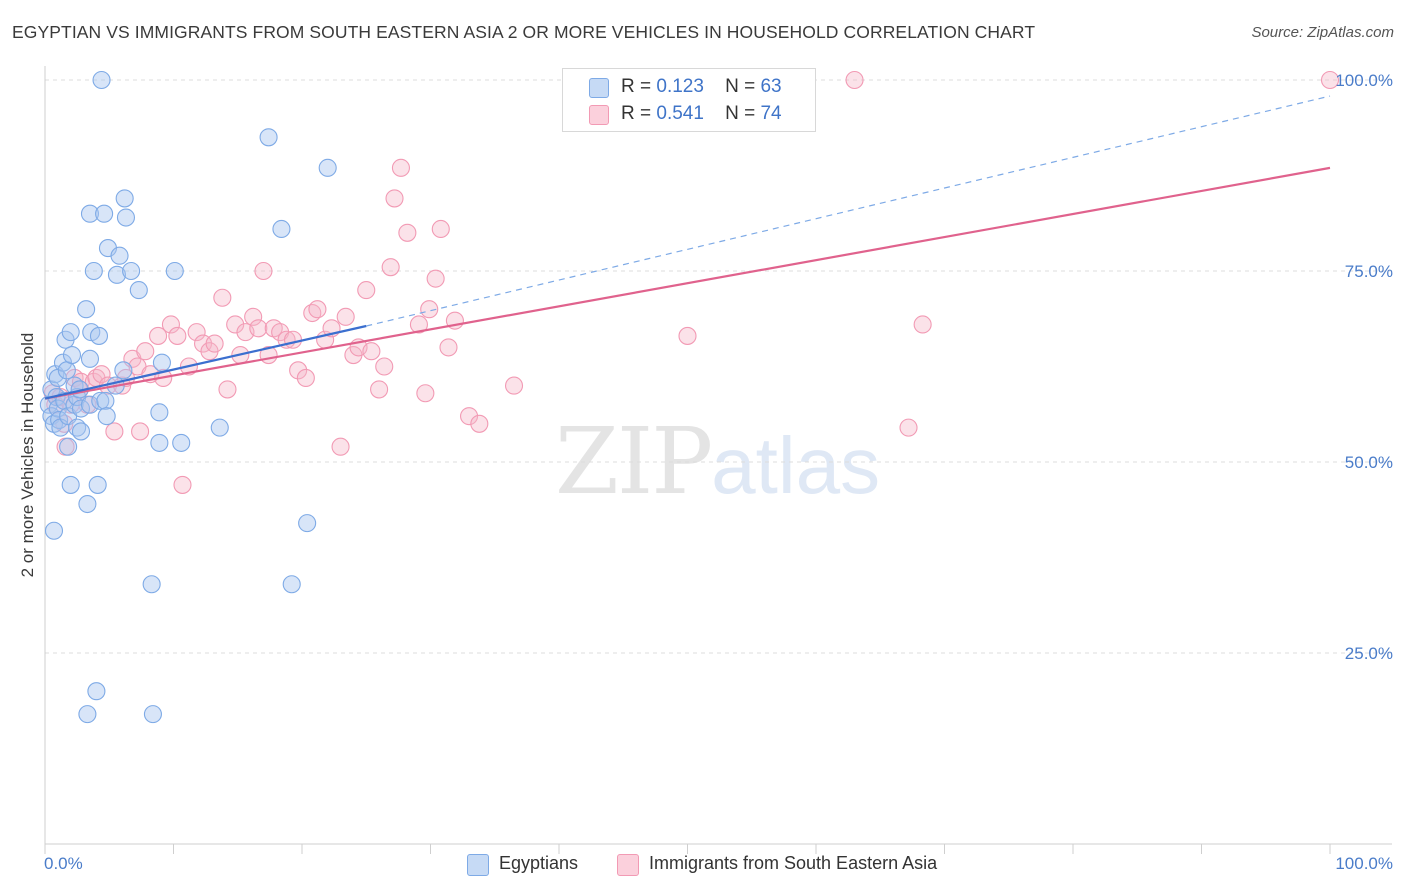  Describe the element at coordinates (680, 113) in the screenshot. I see `legend-r-value: 0.541` at that location.